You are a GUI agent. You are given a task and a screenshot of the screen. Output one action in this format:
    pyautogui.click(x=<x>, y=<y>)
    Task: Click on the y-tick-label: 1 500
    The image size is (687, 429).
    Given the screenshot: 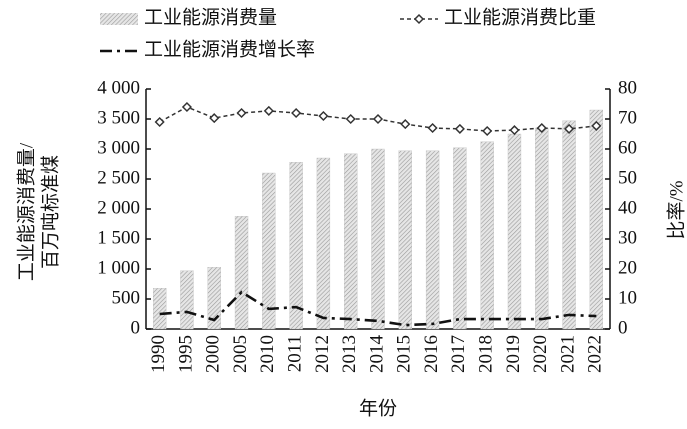 What is the action you would take?
    pyautogui.click(x=118, y=237)
    